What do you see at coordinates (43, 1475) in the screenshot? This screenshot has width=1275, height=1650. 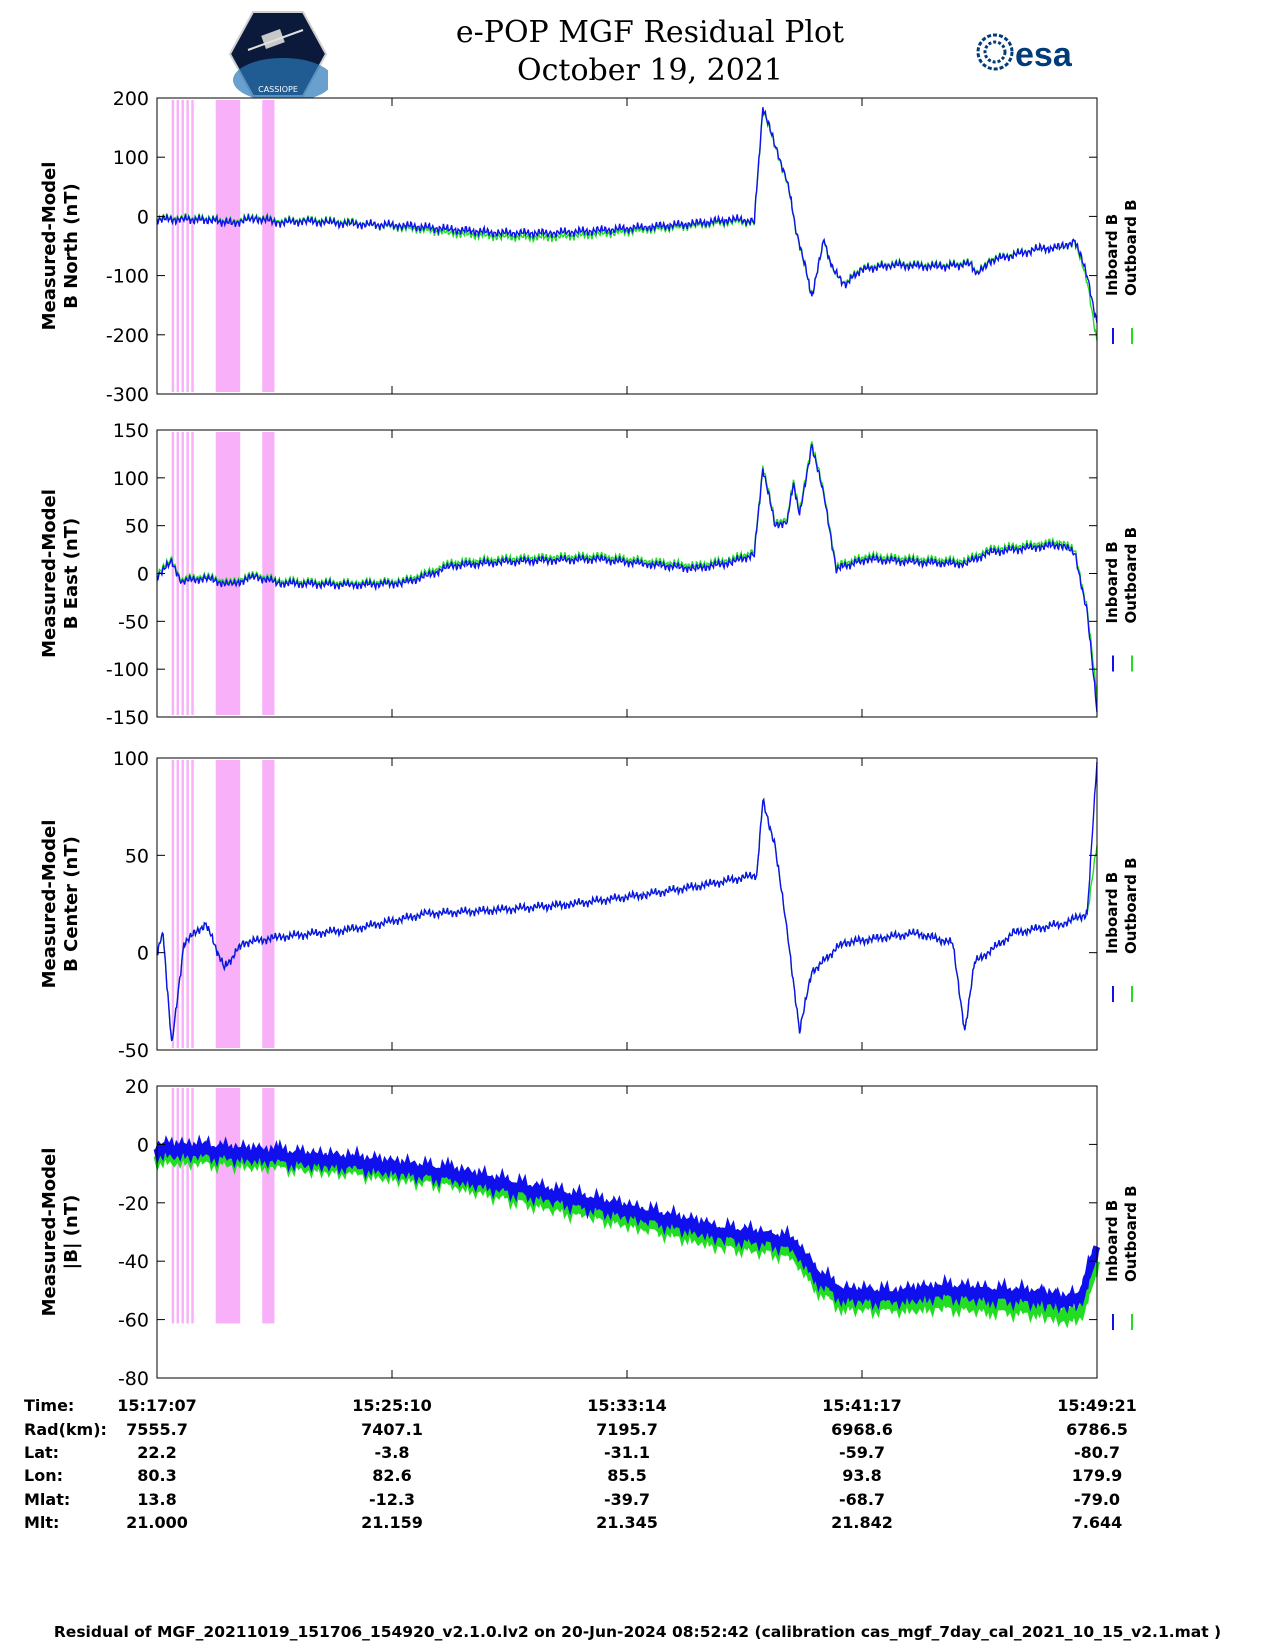 I see `info-row-label: Lon:` at bounding box center [43, 1475].